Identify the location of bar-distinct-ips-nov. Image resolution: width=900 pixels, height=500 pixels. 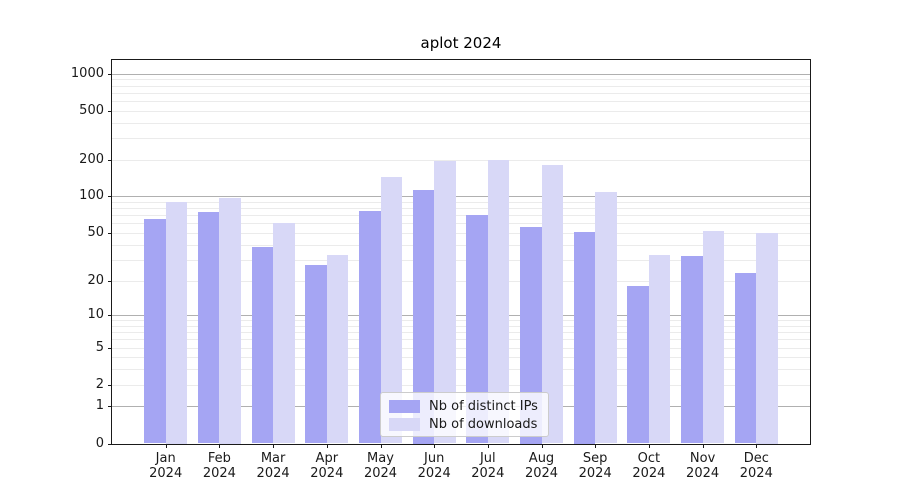
(692, 350).